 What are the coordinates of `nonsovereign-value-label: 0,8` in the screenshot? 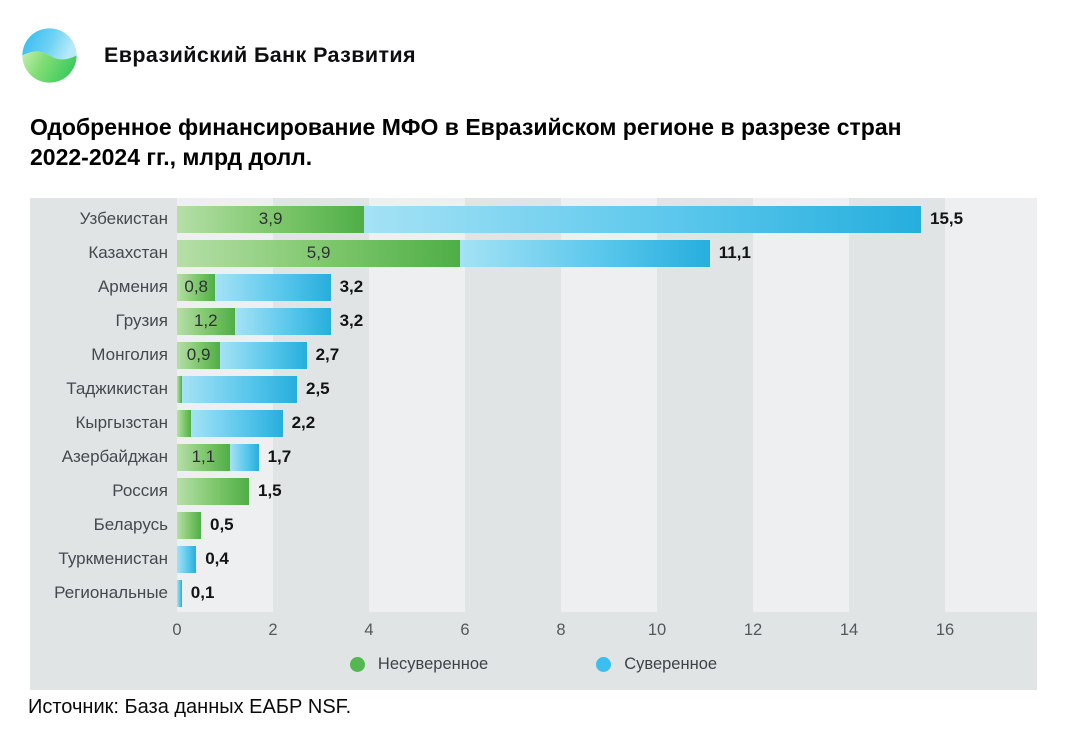 It's located at (196, 286).